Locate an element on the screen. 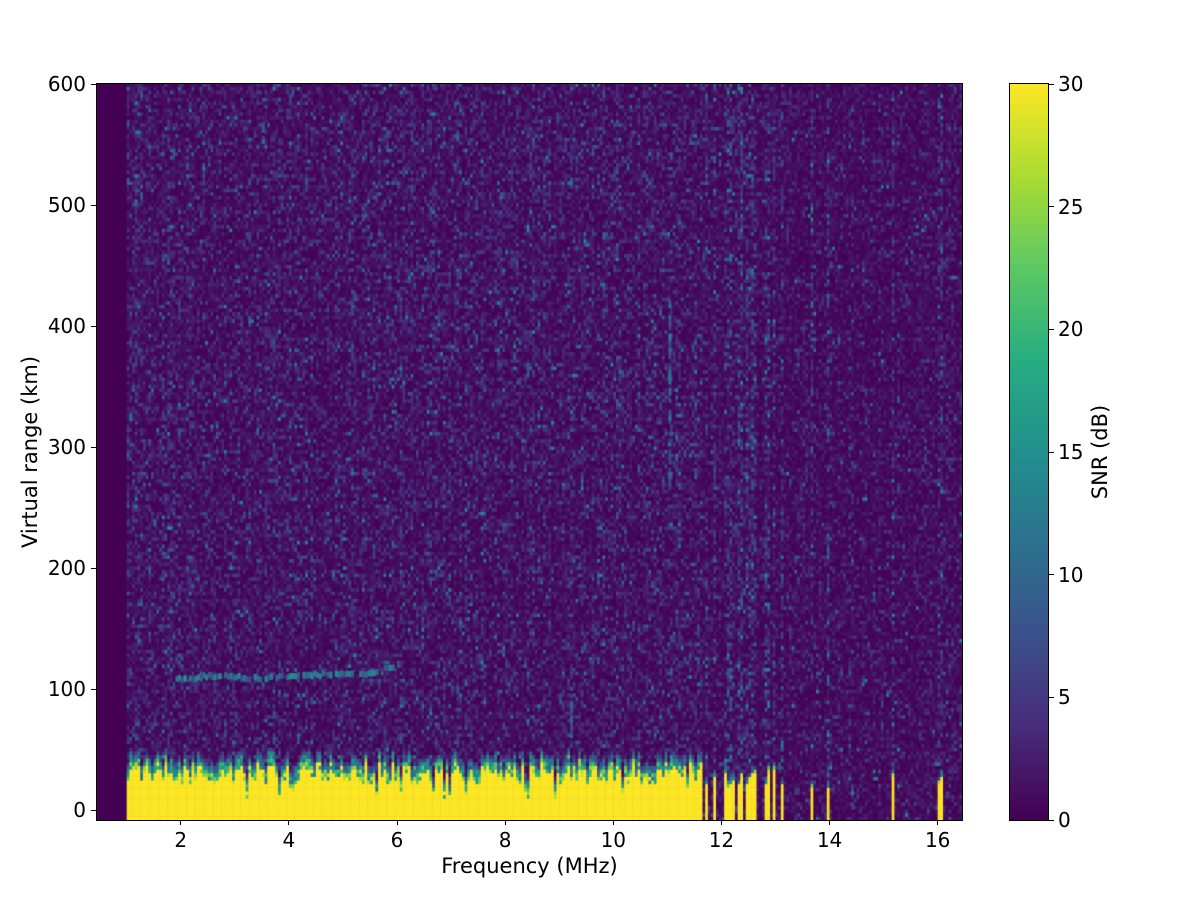 The image size is (1200, 900). x-axis-label: Frequency (MHz) is located at coordinates (529, 866).